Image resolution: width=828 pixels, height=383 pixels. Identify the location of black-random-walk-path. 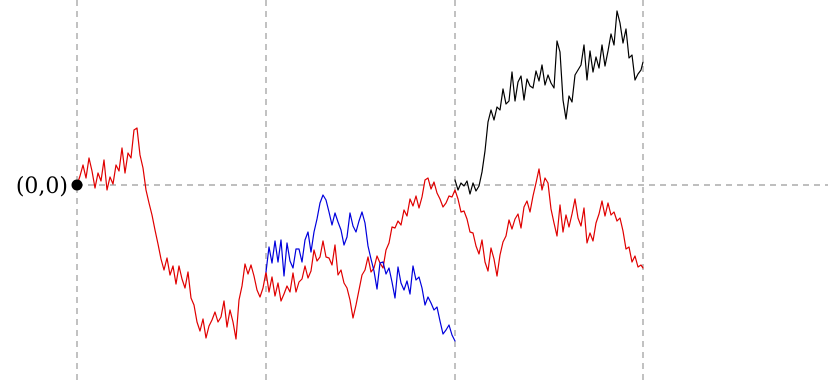
(549, 102).